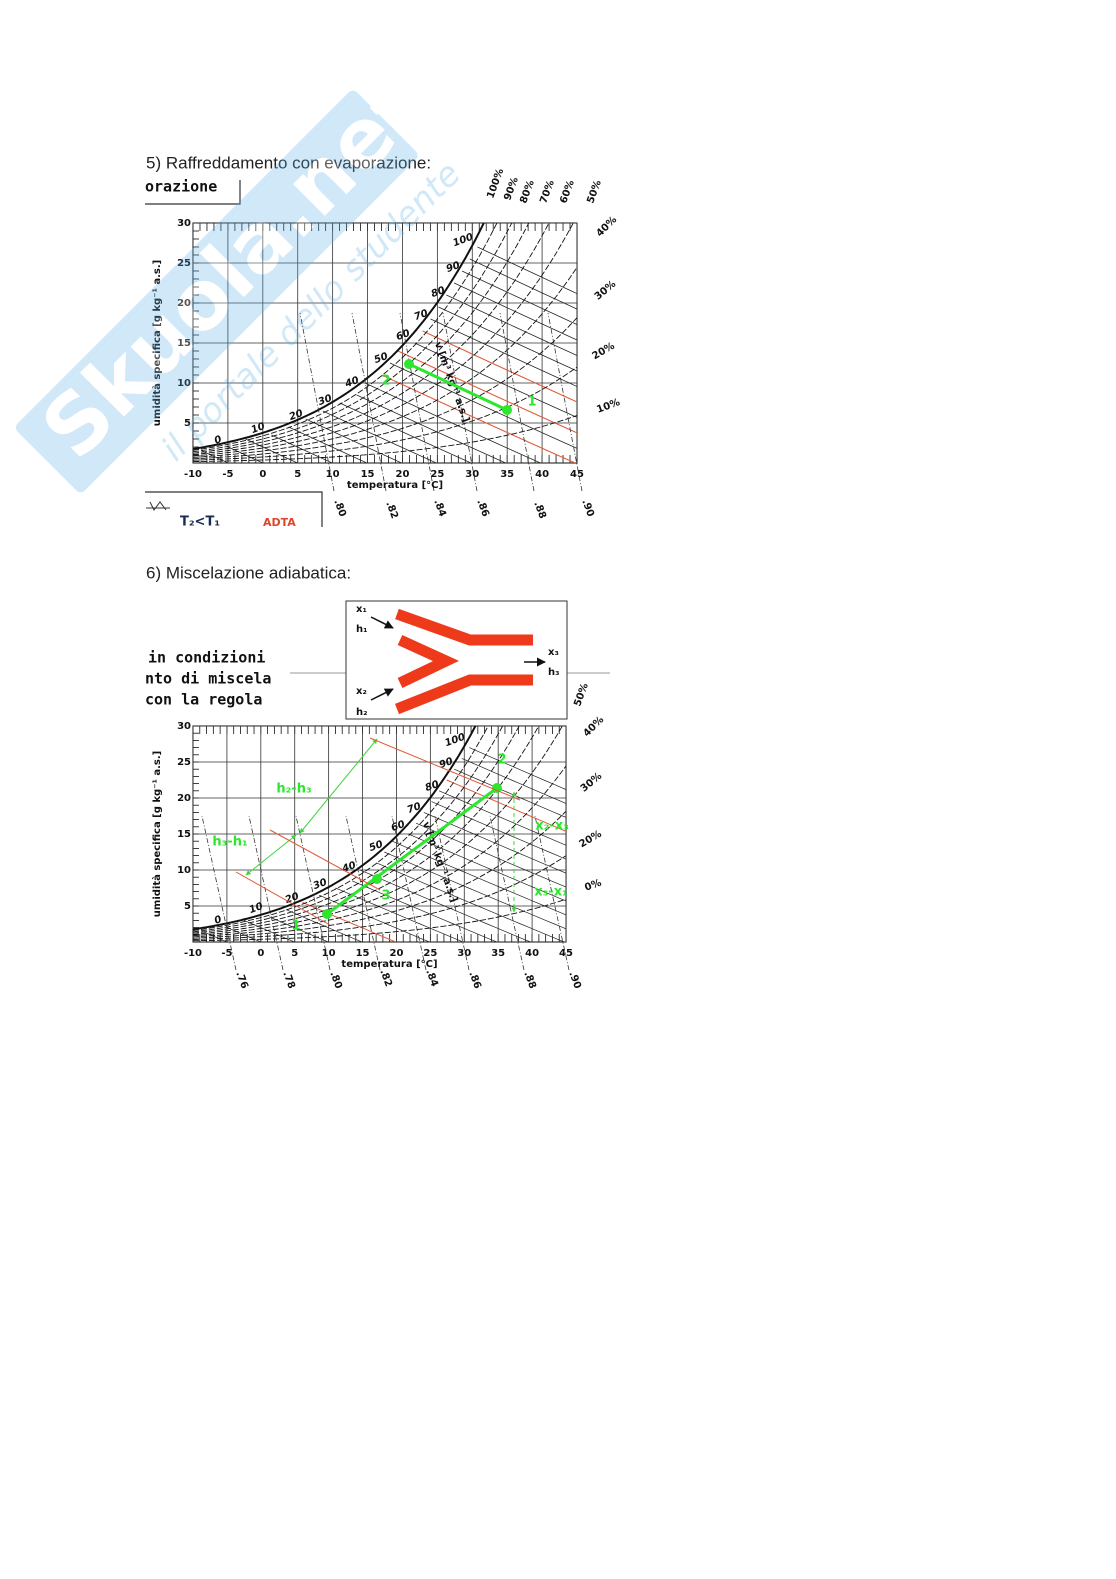 Image resolution: width=1116 pixels, height=1579 pixels. What do you see at coordinates (184, 726) in the screenshot?
I see `y-tick-label: 30` at bounding box center [184, 726].